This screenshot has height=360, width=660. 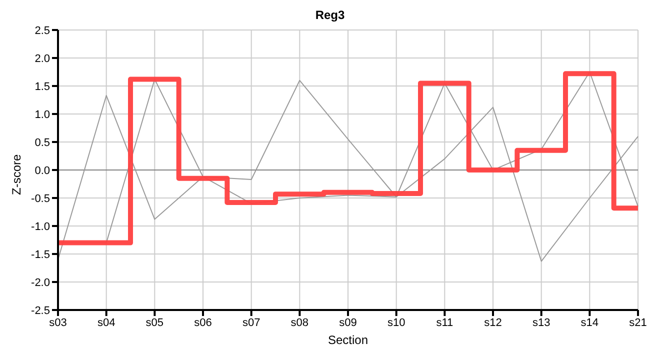 What do you see at coordinates (42, 86) in the screenshot?
I see `y-tick-label: 1.5` at bounding box center [42, 86].